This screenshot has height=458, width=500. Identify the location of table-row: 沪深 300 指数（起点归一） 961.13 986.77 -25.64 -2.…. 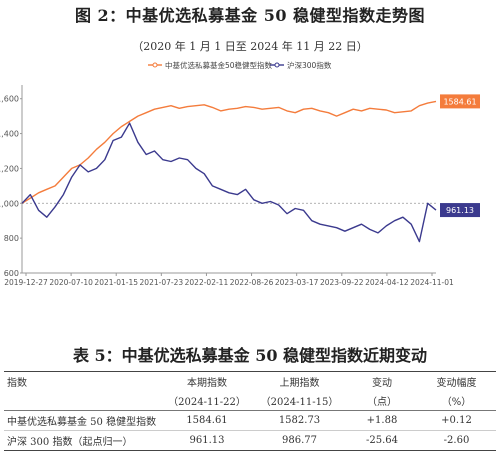
(250, 440).